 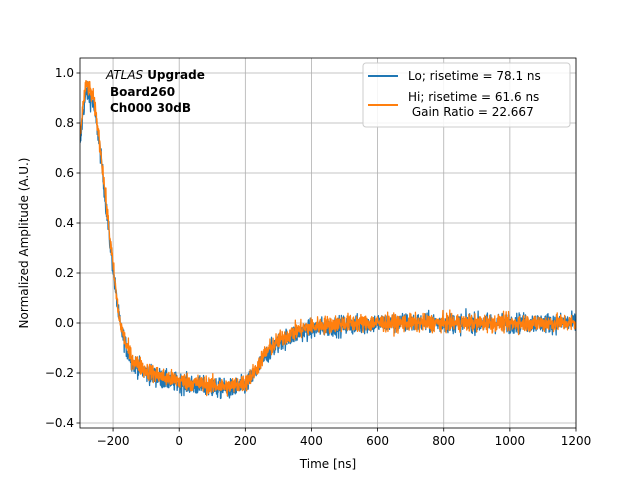 What do you see at coordinates (474, 76) in the screenshot?
I see `legend-label-lo: Lo; risetime = 78.1 ns` at bounding box center [474, 76].